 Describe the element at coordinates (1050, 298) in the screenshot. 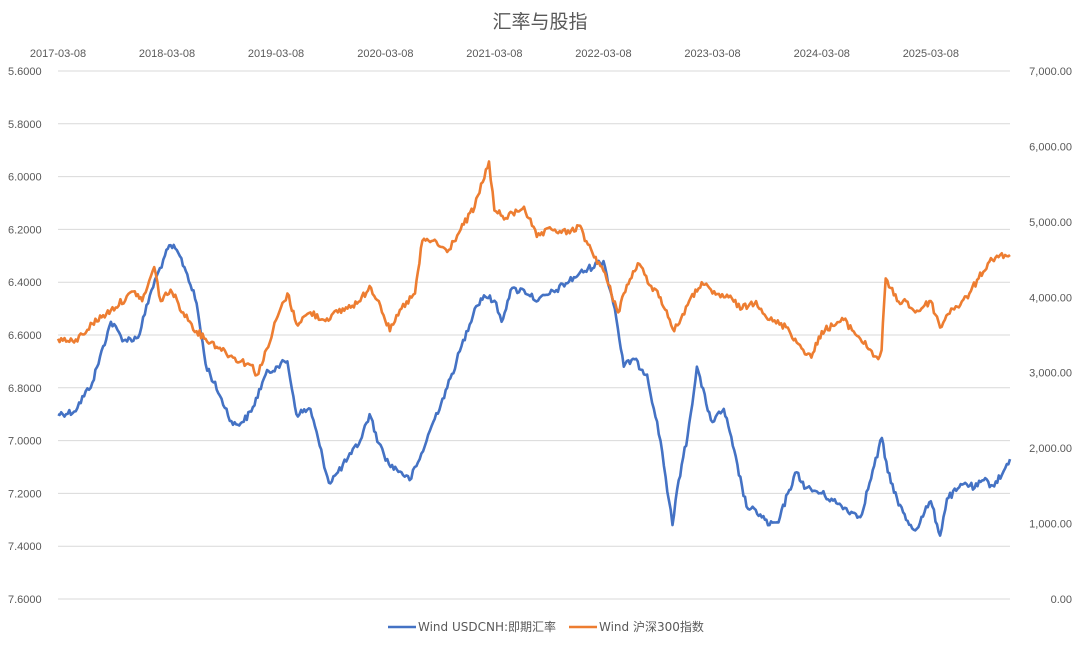

I see `y-right-tick-label: 4,000.00` at that location.